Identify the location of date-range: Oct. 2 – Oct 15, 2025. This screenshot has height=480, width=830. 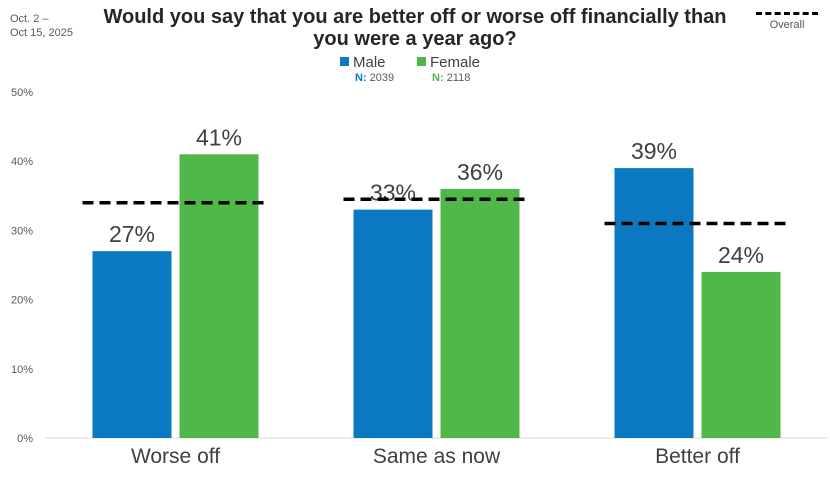
(50, 26).